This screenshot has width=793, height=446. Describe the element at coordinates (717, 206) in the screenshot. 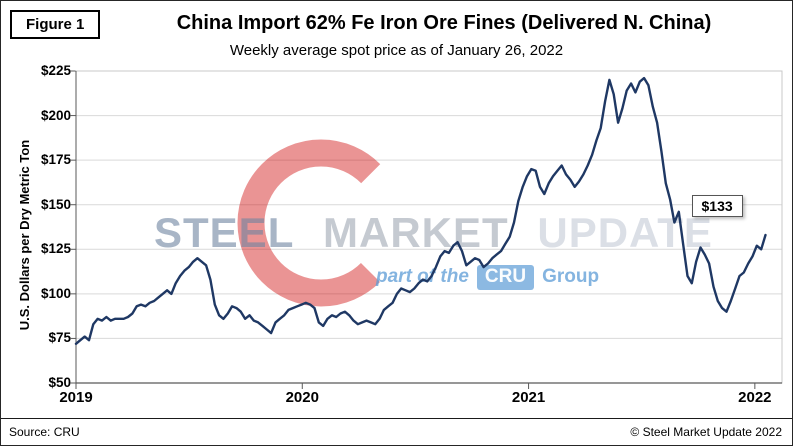

I see `last-price-callout: $133` at that location.